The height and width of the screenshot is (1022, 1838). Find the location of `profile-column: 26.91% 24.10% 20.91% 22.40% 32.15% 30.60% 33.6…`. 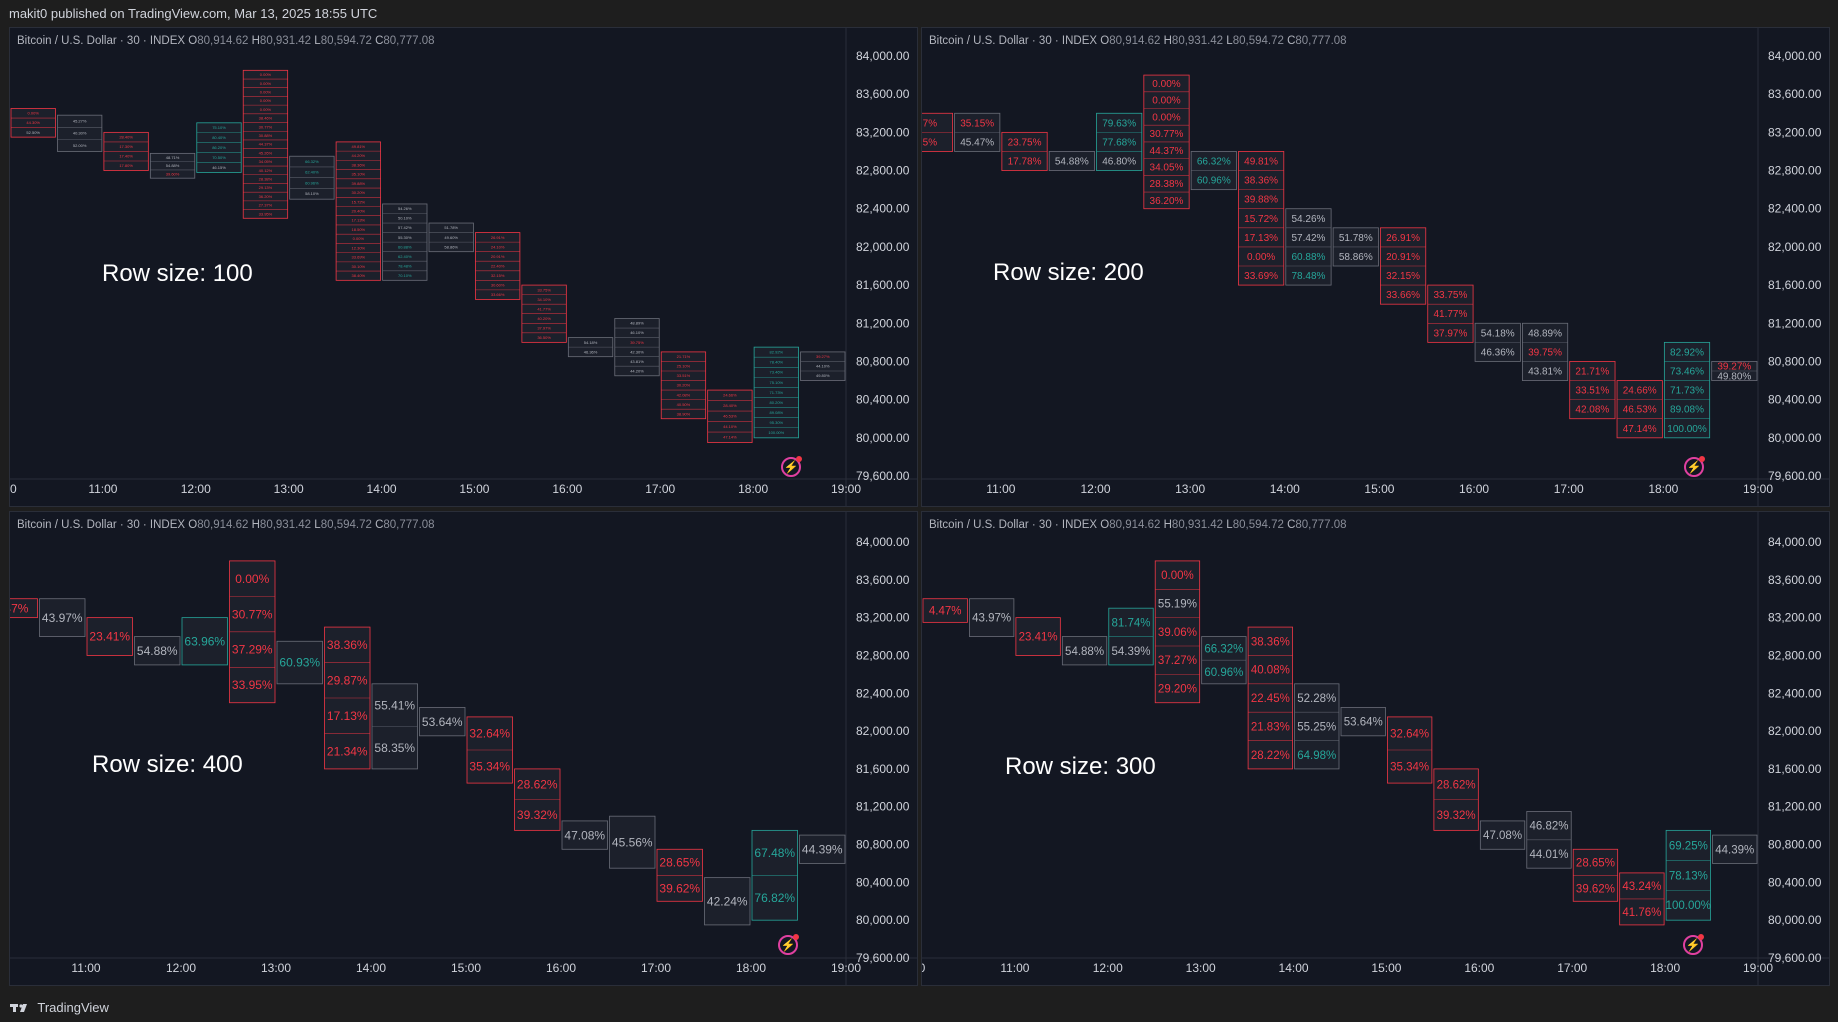

profile-column: 26.91% 24.10% 20.91% 22.40% 32.15% 30.60% 33.6… is located at coordinates (498, 266).